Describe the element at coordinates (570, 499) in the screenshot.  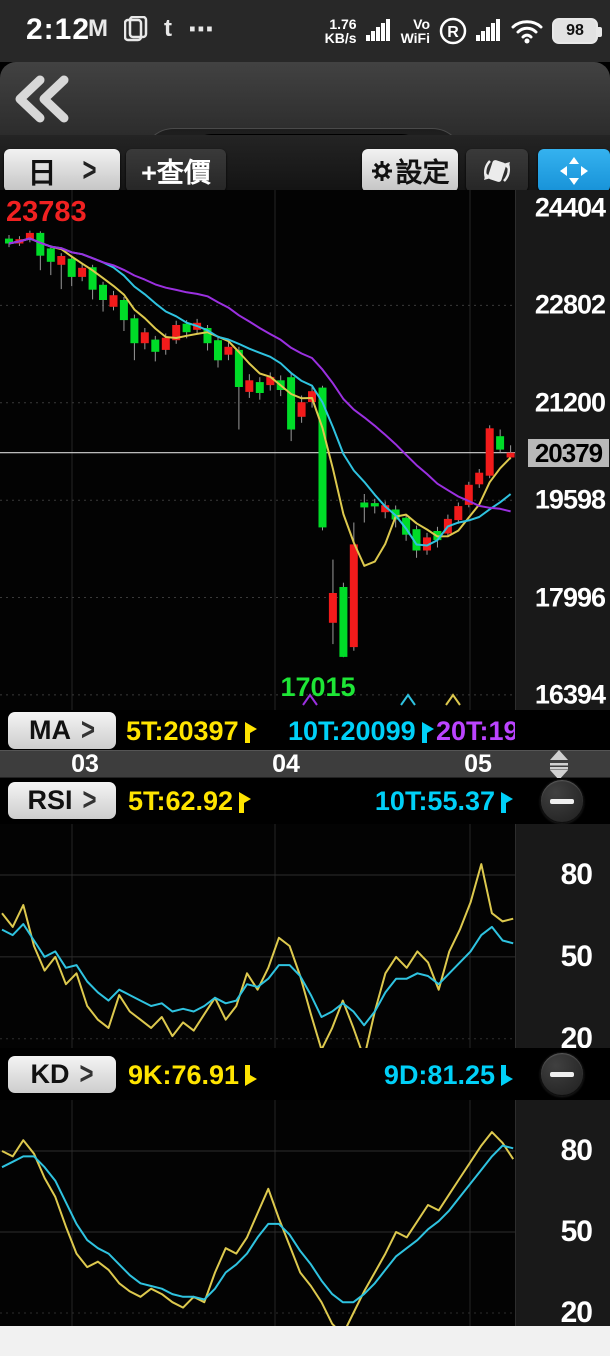
I see `price-axis-label: 19598` at that location.